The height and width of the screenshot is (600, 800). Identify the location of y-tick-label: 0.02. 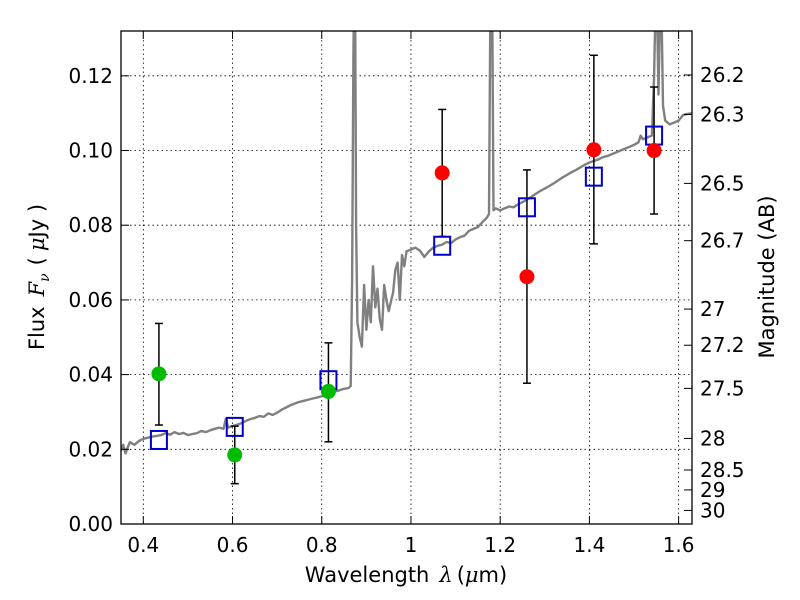
(90, 449).